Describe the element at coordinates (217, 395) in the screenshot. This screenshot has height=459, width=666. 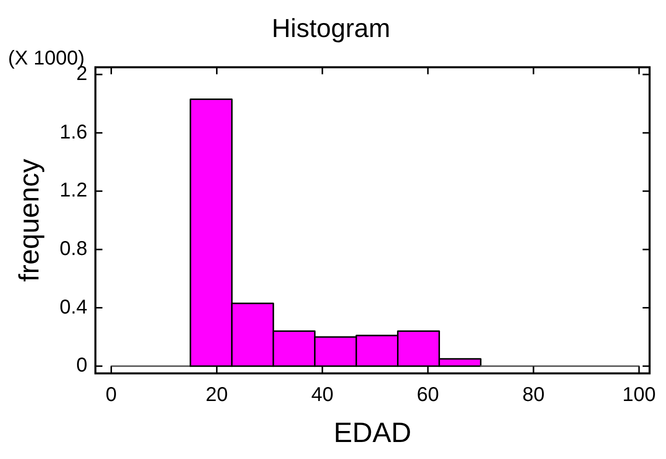
I see `x-tick-label: 20` at that location.